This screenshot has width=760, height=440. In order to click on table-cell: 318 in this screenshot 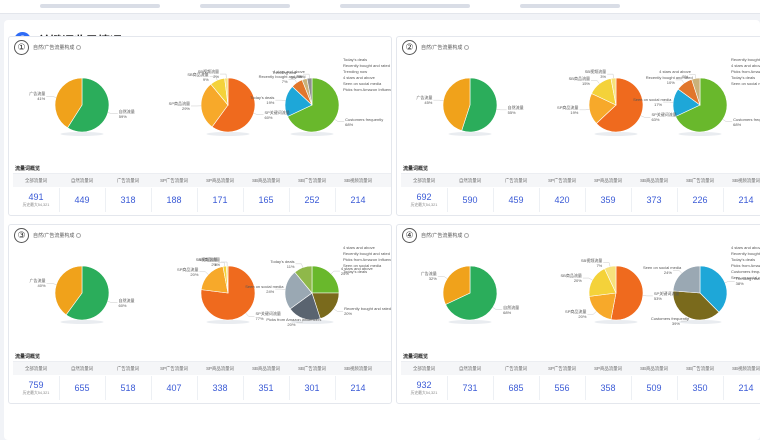, I will do `click(128, 200)`.